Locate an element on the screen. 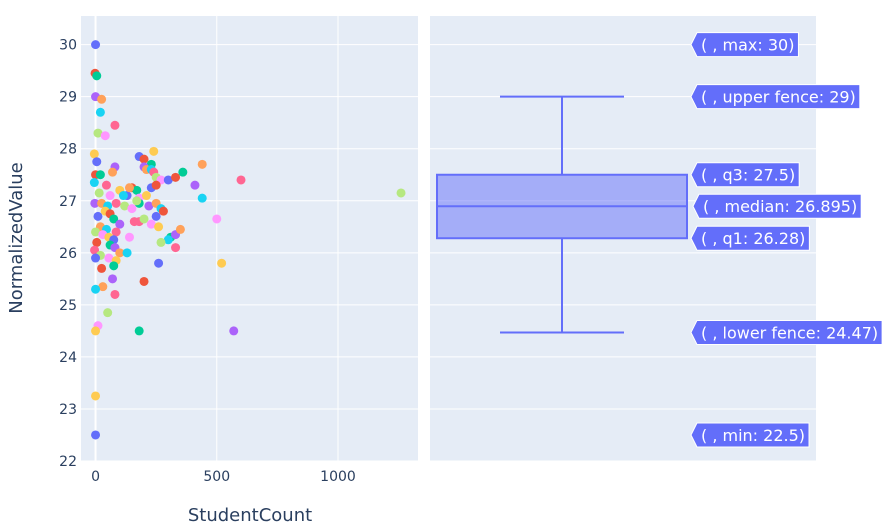  y-tick-label: 26 is located at coordinates (68, 254).